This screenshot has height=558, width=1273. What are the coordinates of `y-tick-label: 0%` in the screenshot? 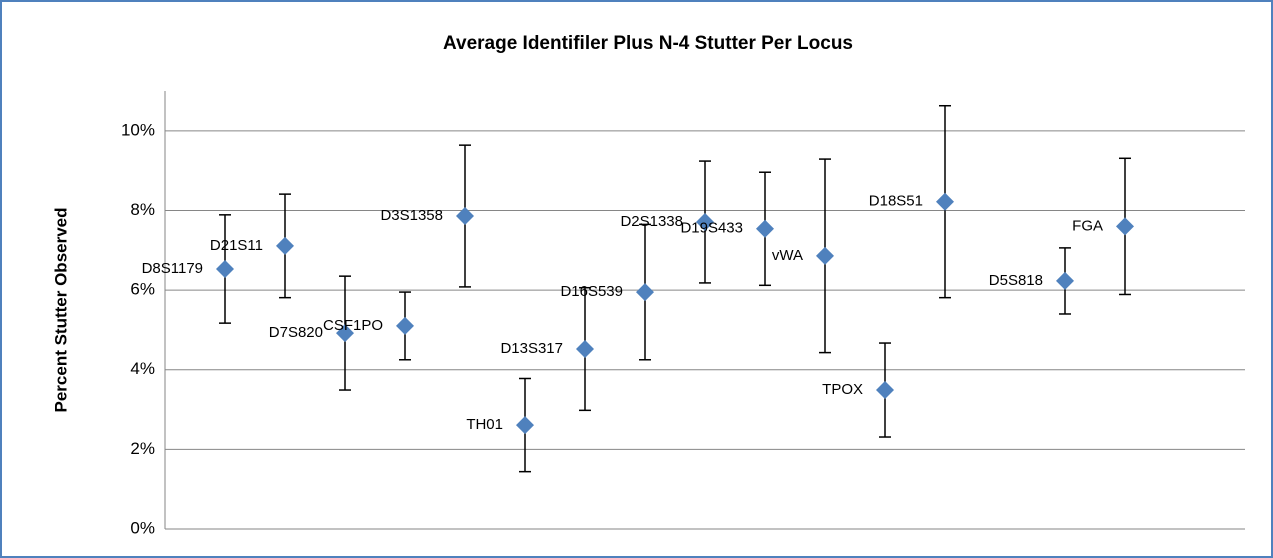 It's located at (142, 527).